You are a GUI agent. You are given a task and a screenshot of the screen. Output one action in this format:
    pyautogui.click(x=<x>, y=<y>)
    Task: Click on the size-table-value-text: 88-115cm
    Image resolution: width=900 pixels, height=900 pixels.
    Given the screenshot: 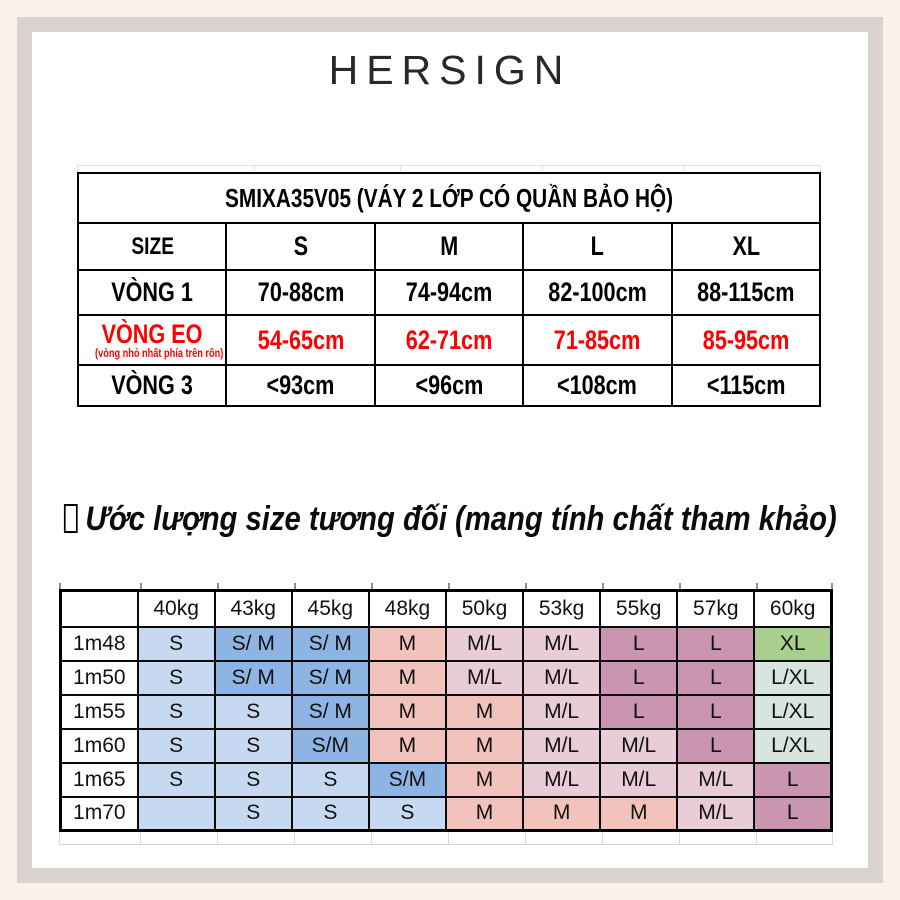 What is the action you would take?
    pyautogui.click(x=746, y=292)
    